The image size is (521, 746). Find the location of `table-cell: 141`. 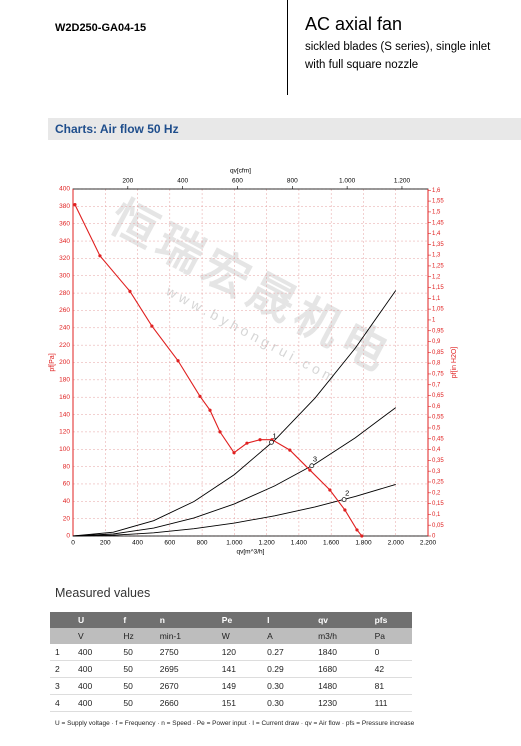

table-cell: 141 is located at coordinates (239, 669).